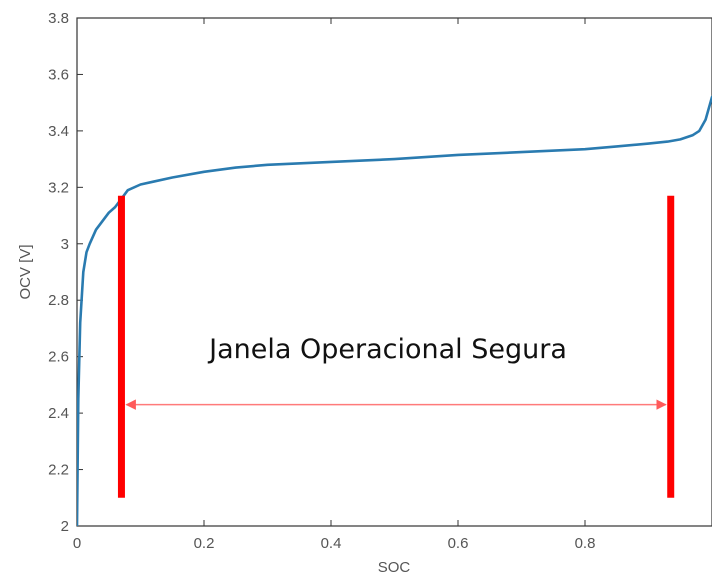 The image size is (712, 576). What do you see at coordinates (204, 543) in the screenshot?
I see `x-tick-label: 0.2` at bounding box center [204, 543].